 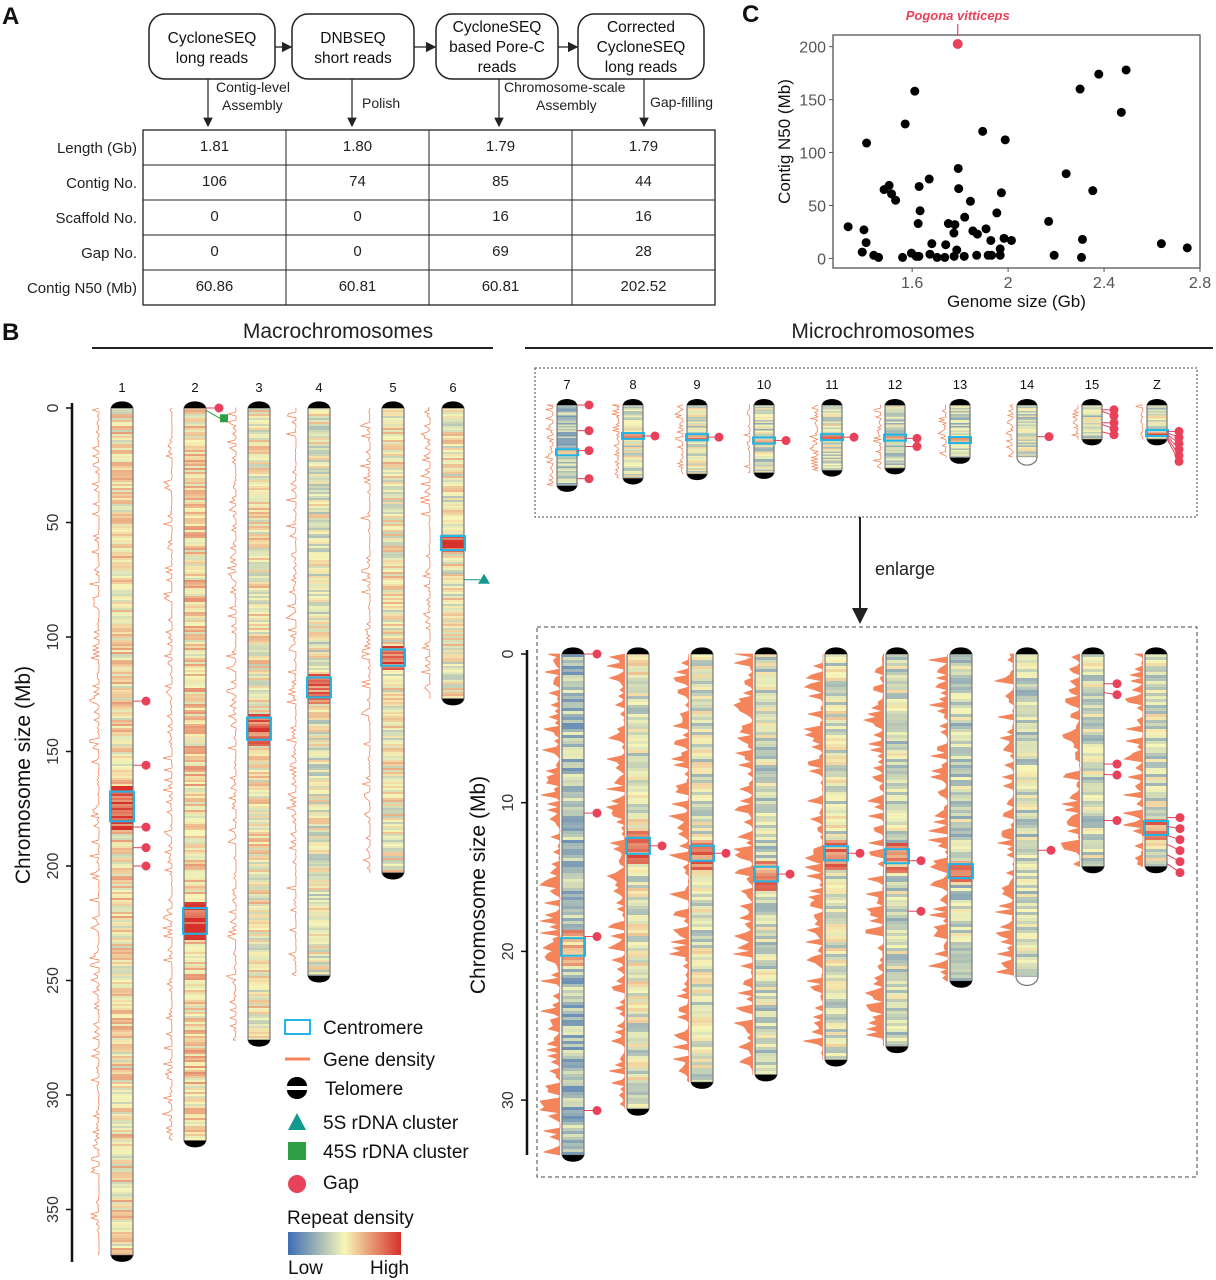 I want to click on legend-label: Centromere, so click(x=373, y=1028).